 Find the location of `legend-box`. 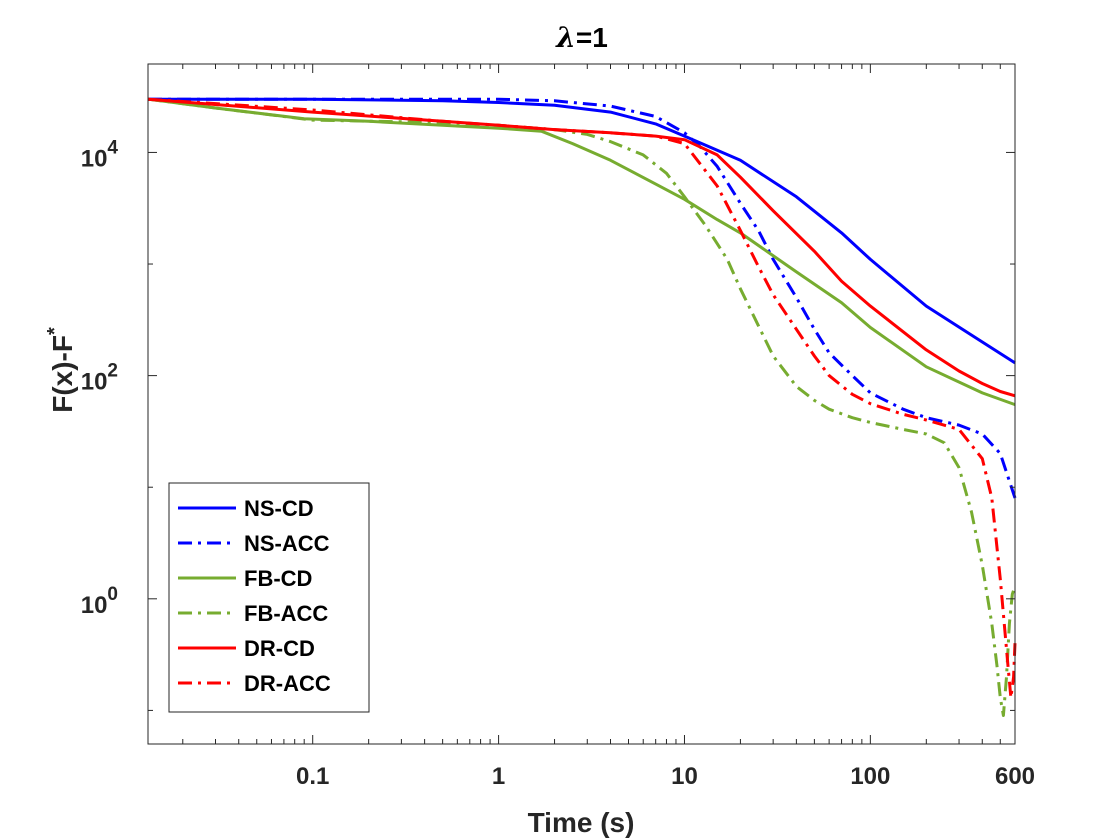

legend-box is located at coordinates (269, 597).